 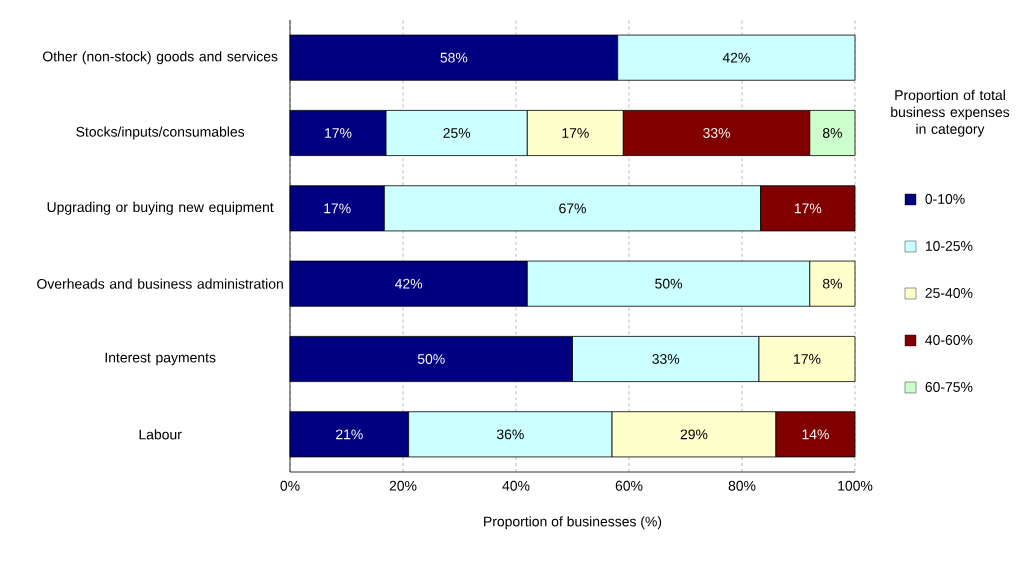 What do you see at coordinates (290, 485) in the screenshot?
I see `x-tick-label: 0%` at bounding box center [290, 485].